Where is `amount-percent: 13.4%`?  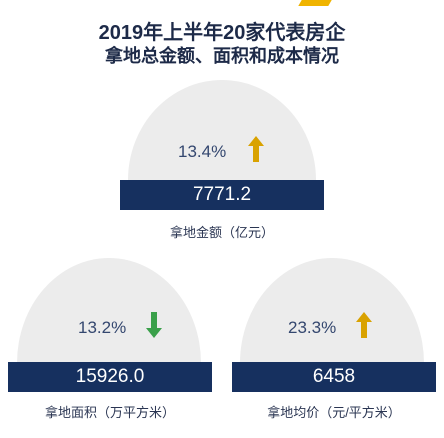 amount-percent: 13.4% is located at coordinates (202, 151).